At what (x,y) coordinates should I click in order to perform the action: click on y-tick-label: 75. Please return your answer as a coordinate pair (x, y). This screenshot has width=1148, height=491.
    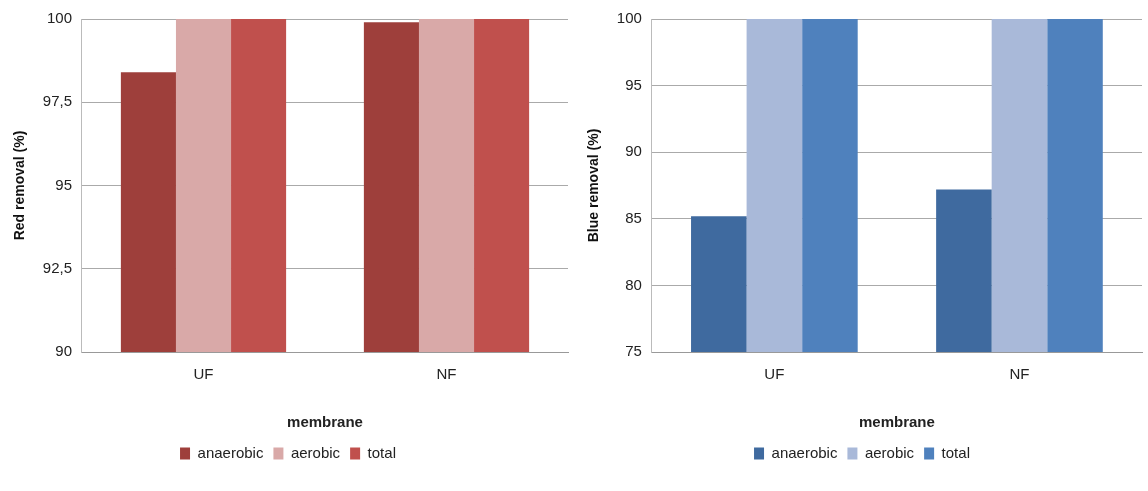
    Looking at the image, I should click on (633, 351).